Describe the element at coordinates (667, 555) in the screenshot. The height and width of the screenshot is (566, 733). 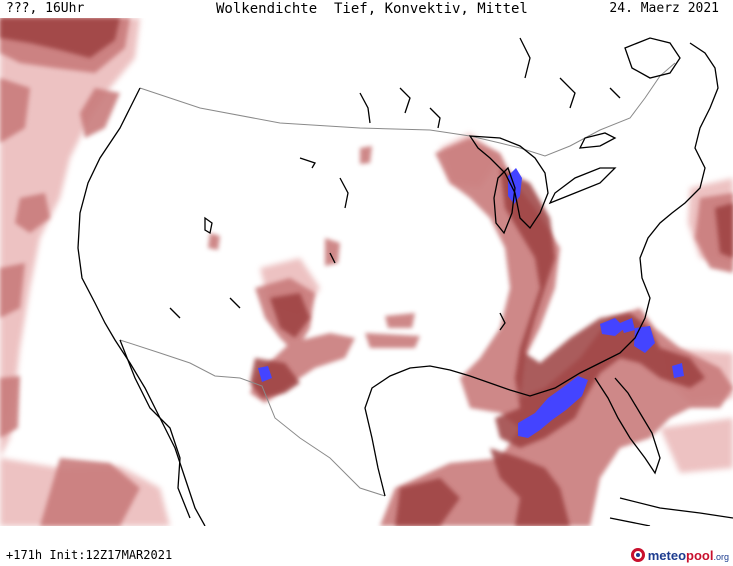
I see `logo-part1: meteo` at that location.